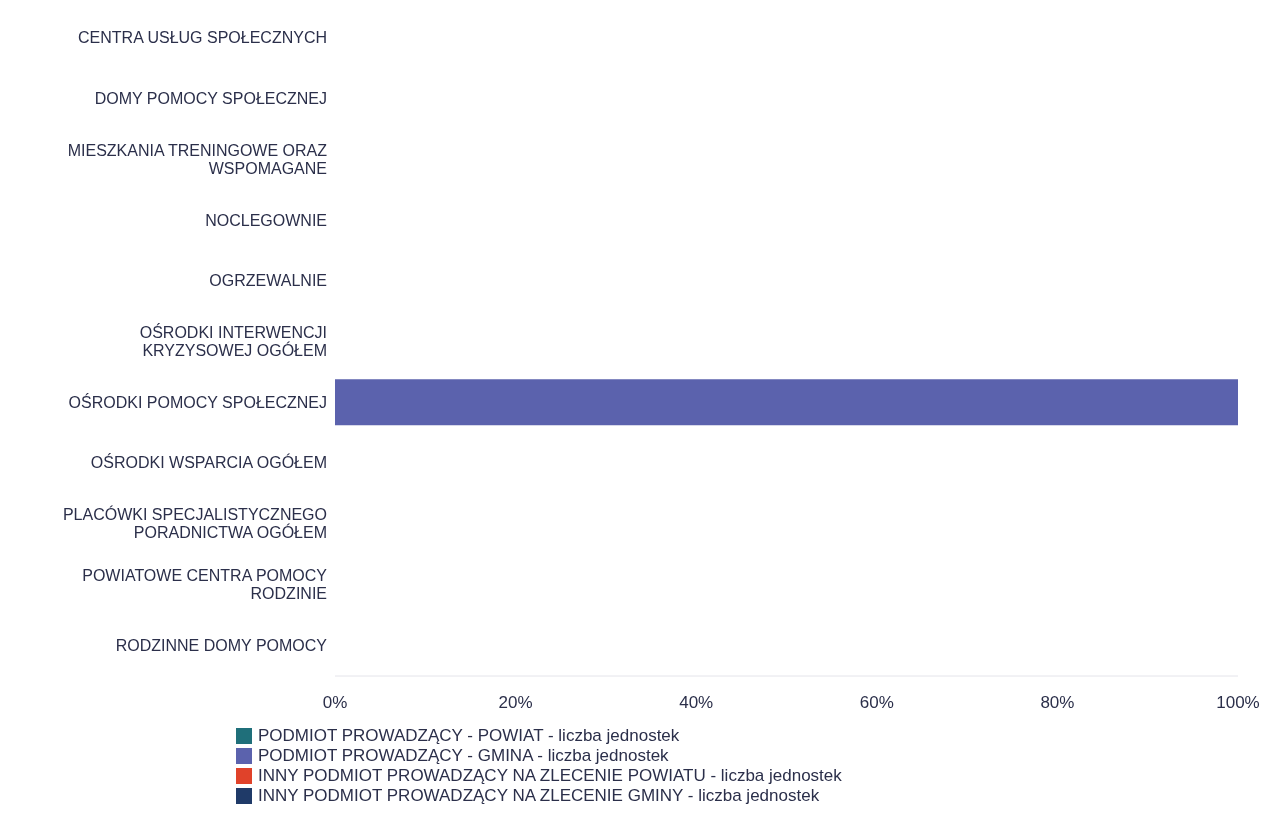  What do you see at coordinates (194, 523) in the screenshot?
I see `y-tick-label: PLACÓWKI SPECJALISTYCZNEGO PORADNICTWA OGÓŁEM` at bounding box center [194, 523].